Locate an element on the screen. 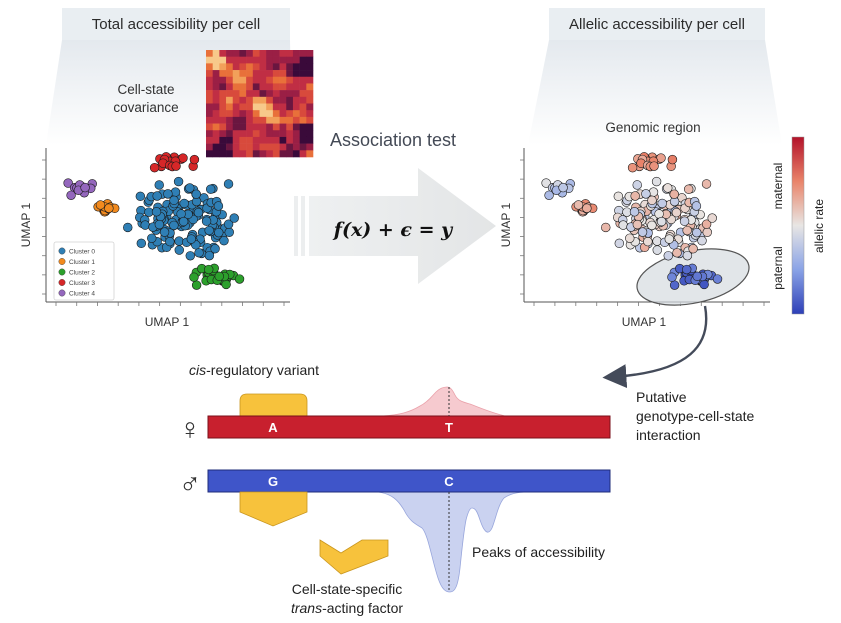 This screenshot has height=623, width=841. colorbar-maternal-label: maternal is located at coordinates (778, 186).